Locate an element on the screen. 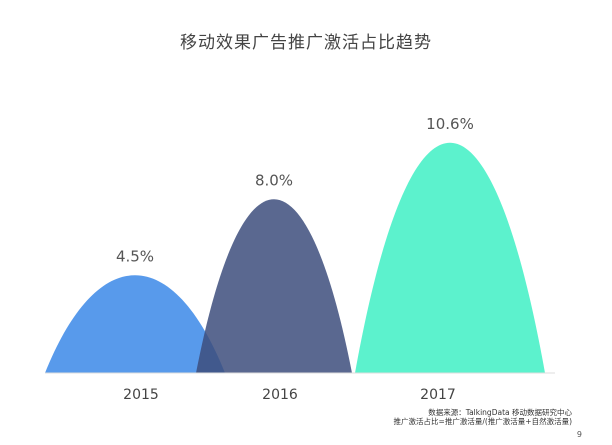  value-label-2015: 4.5% is located at coordinates (135, 256).